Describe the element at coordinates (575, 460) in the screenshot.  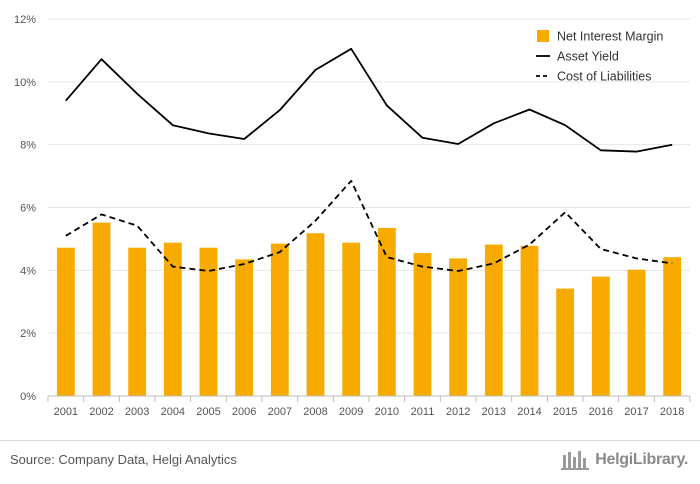
I see `library-icon` at that location.